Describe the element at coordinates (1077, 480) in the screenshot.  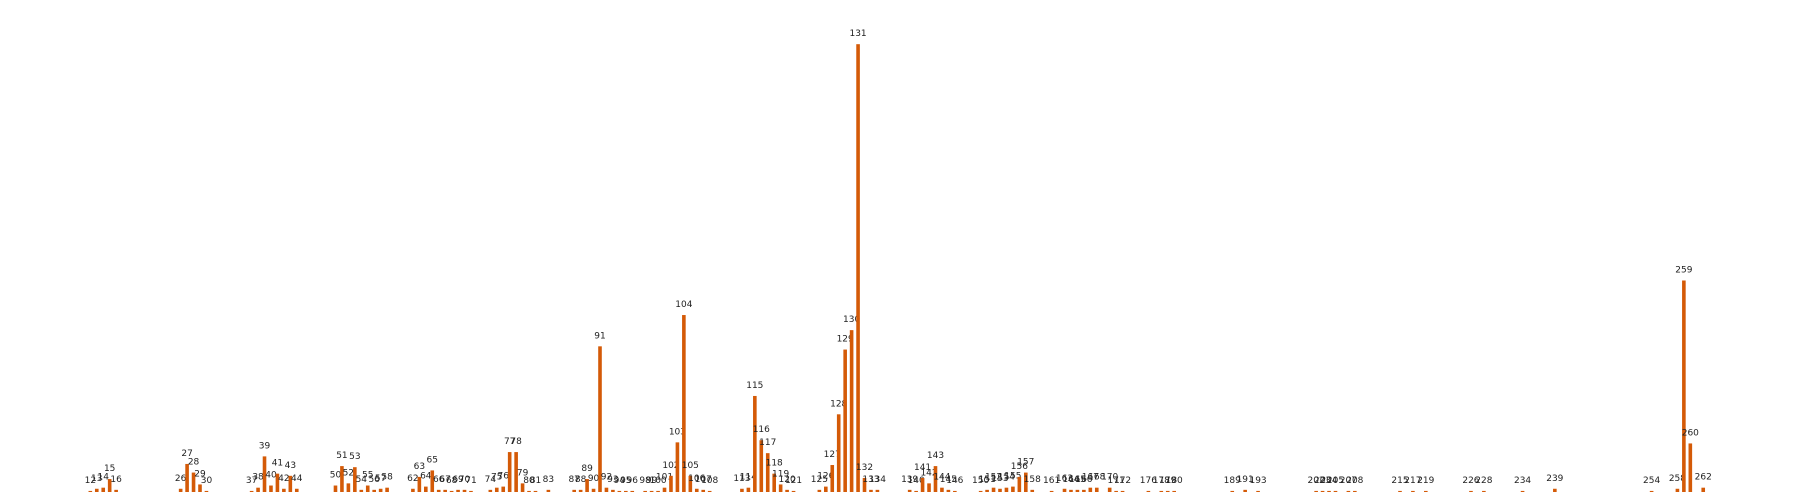
I see `bar-label: 165` at that location.